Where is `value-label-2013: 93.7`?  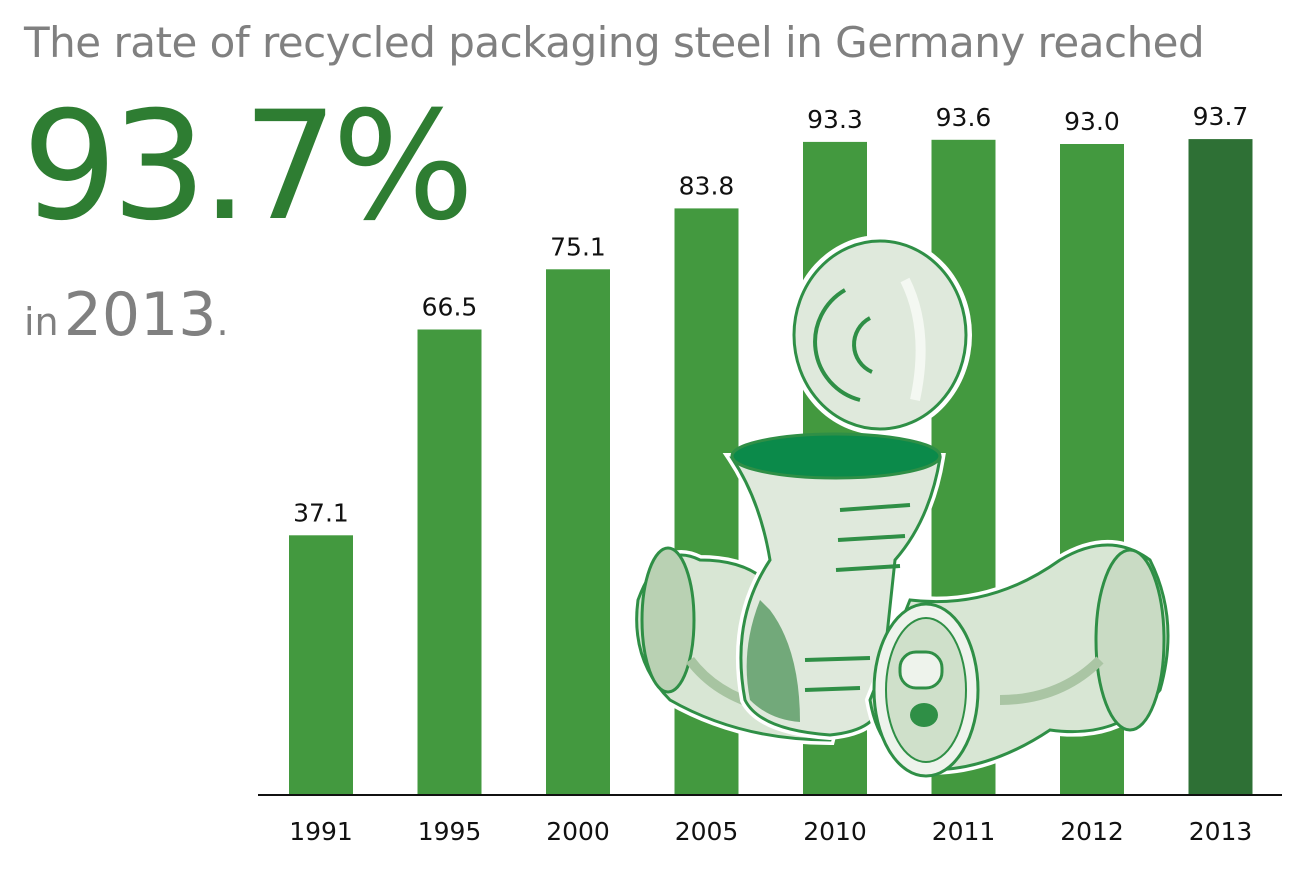
value-label-2013: 93.7 is located at coordinates (1221, 116).